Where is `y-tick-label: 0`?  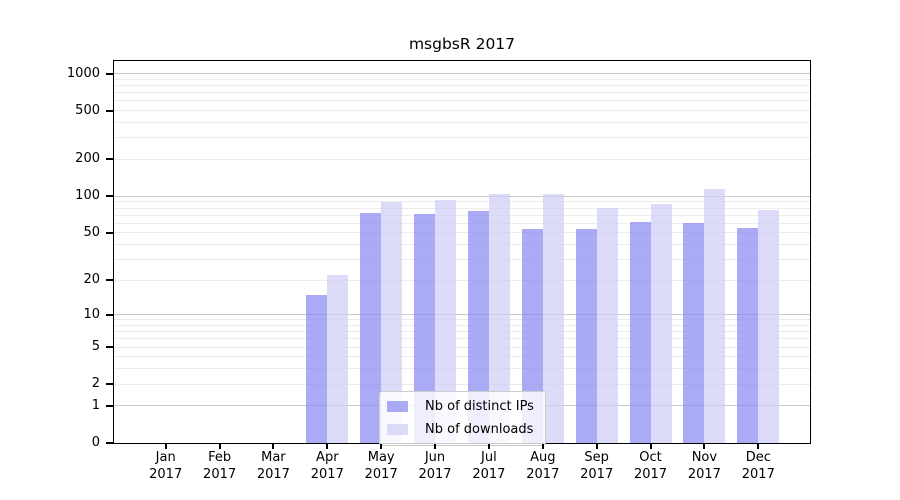
y-tick-label: 0 is located at coordinates (95, 442).